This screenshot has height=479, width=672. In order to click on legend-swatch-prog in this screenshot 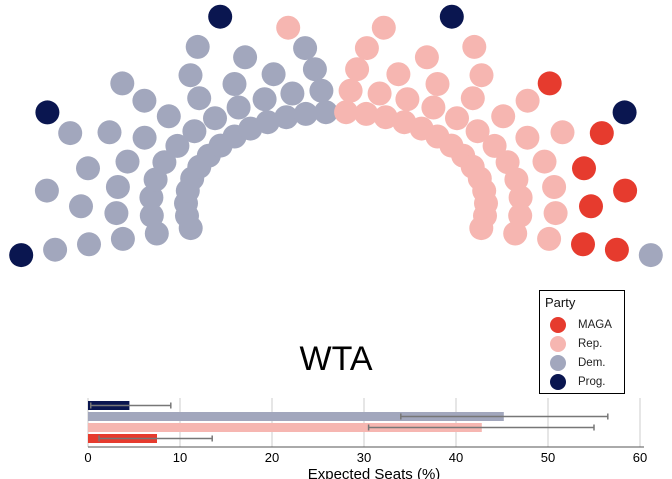, I will do `click(558, 382)`.